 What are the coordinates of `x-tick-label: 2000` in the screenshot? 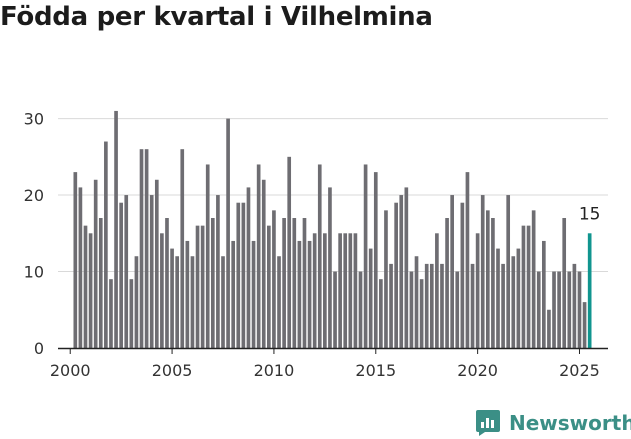 It's located at (70, 370).